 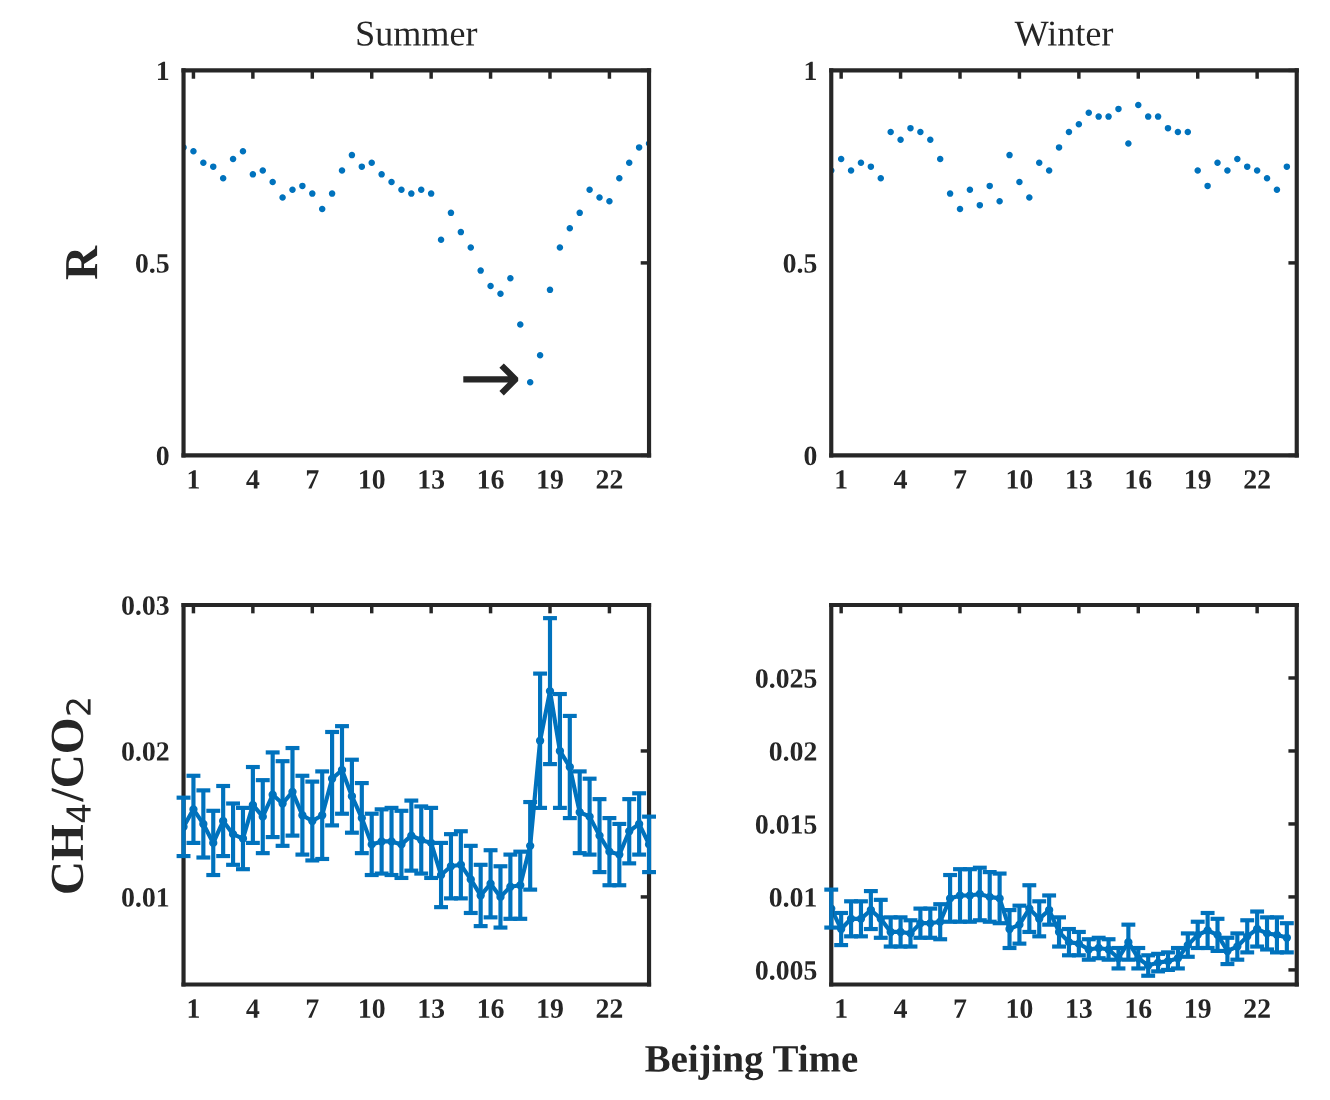 I want to click on x-axis-title: Beijing Time, so click(x=751, y=1062).